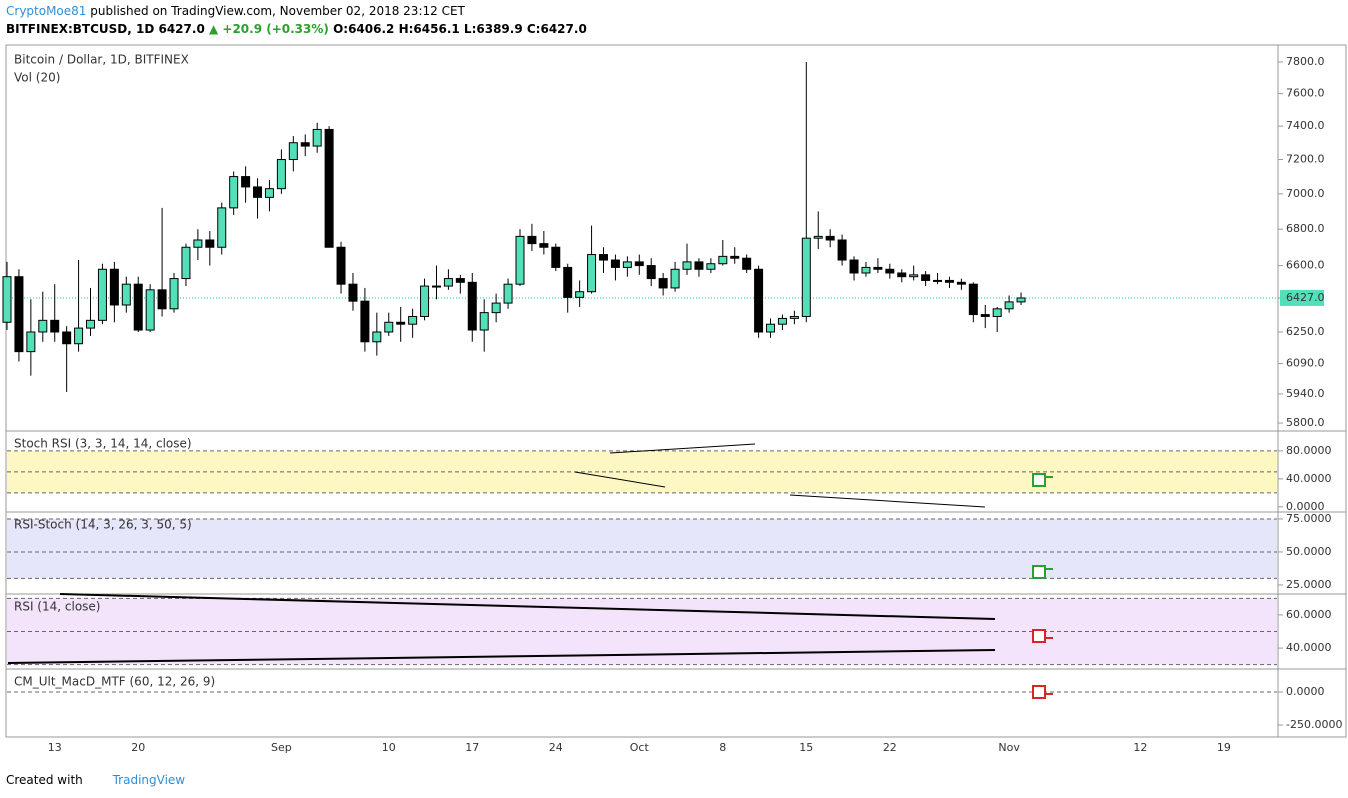 The width and height of the screenshot is (1348, 798). Describe the element at coordinates (642, 548) in the screenshot. I see `level-band` at that location.